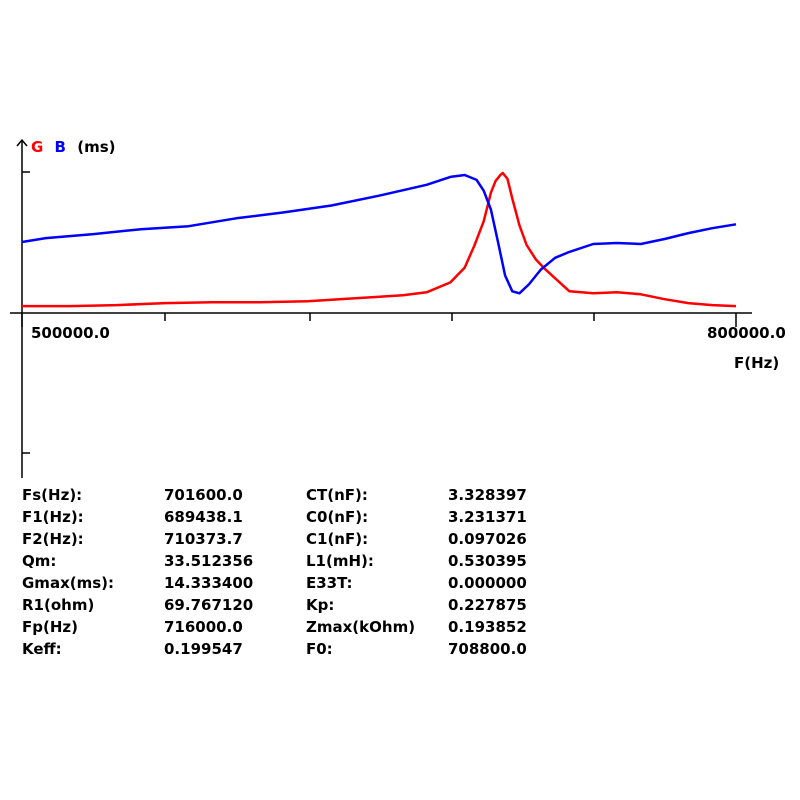 The image size is (800, 800). What do you see at coordinates (337, 495) in the screenshot?
I see `parameter-label: CT(nF):` at bounding box center [337, 495].